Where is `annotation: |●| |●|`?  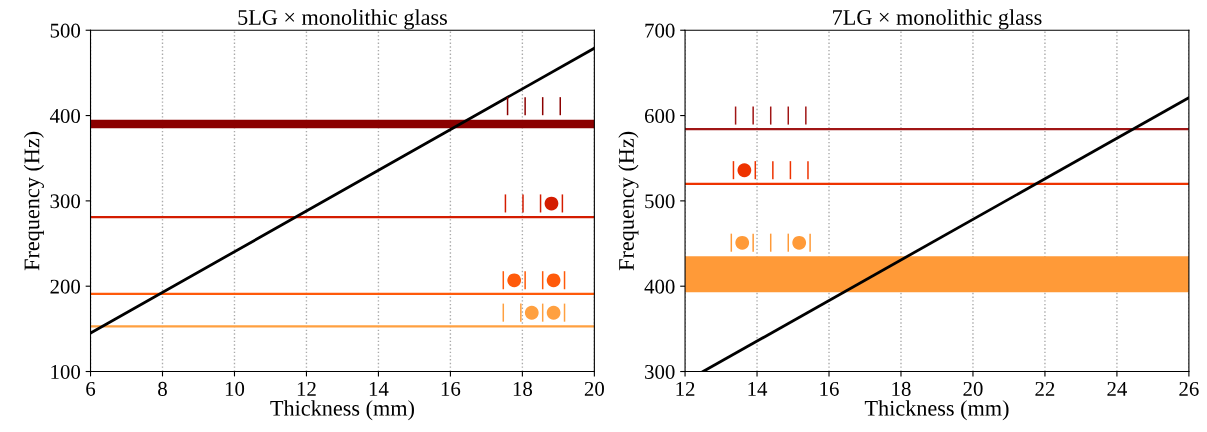
annotation: |●| |●| is located at coordinates (534, 280).